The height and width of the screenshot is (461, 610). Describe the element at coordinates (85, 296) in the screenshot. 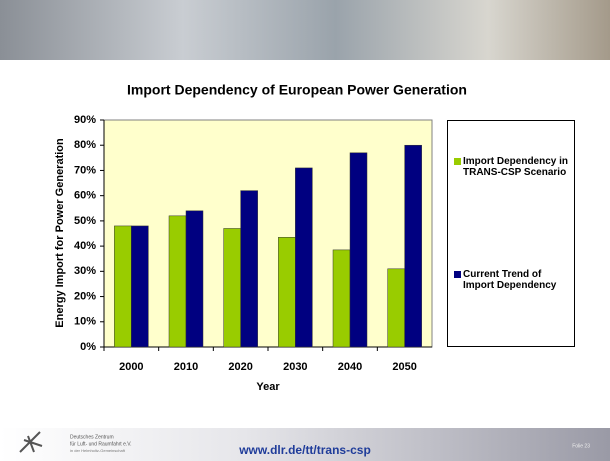

I see `y-tick-label: 20%` at that location.